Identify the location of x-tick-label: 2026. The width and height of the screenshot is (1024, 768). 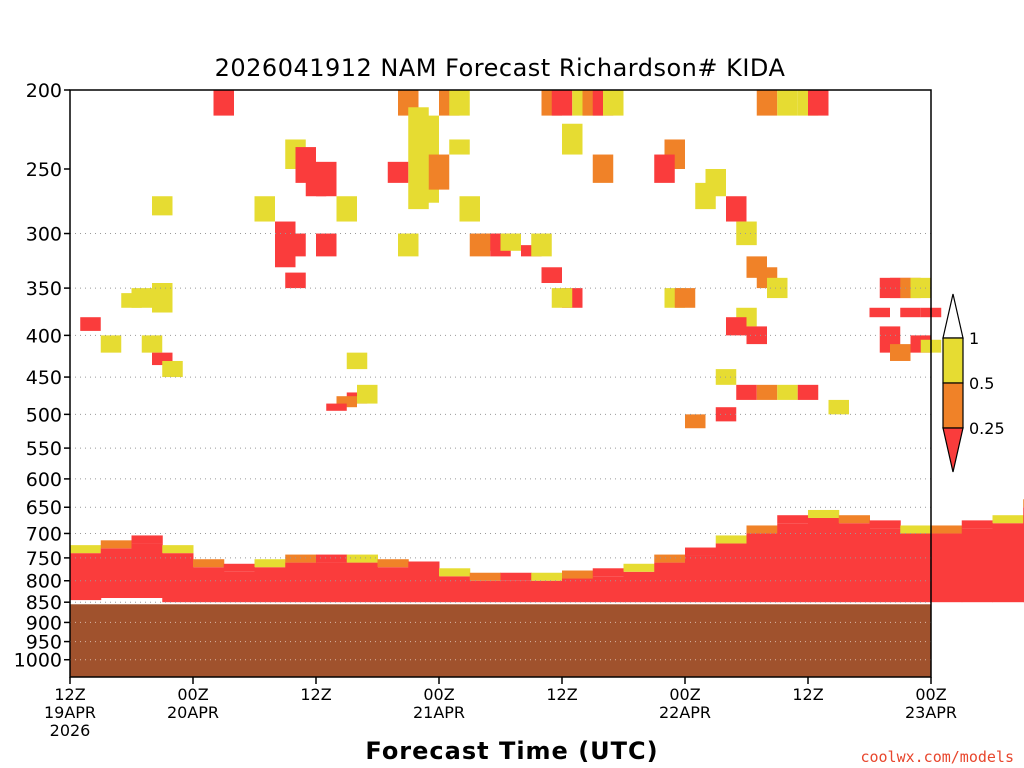
(70, 730).